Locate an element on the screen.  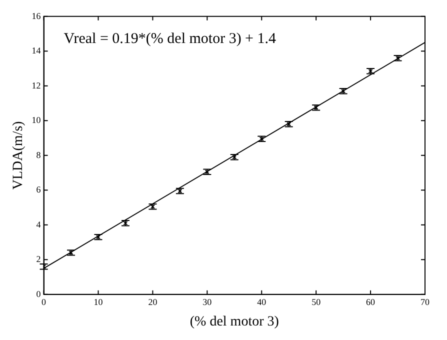
y-tick-label: 6 is located at coordinates (39, 189).